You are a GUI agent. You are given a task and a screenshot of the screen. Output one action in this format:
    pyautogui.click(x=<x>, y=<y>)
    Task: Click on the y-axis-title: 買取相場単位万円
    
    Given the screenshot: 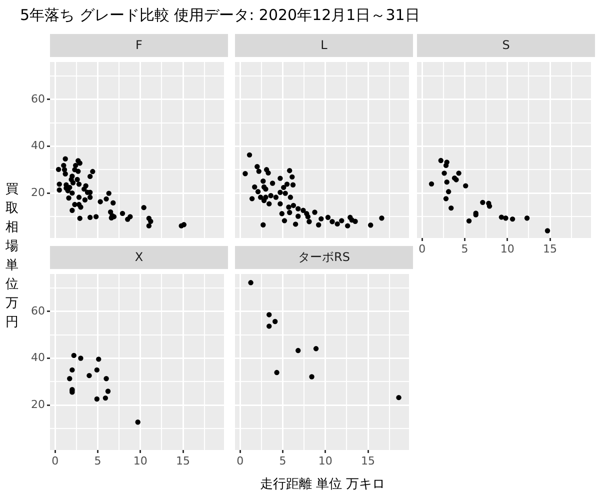 What is the action you would take?
    pyautogui.click(x=12, y=256)
    